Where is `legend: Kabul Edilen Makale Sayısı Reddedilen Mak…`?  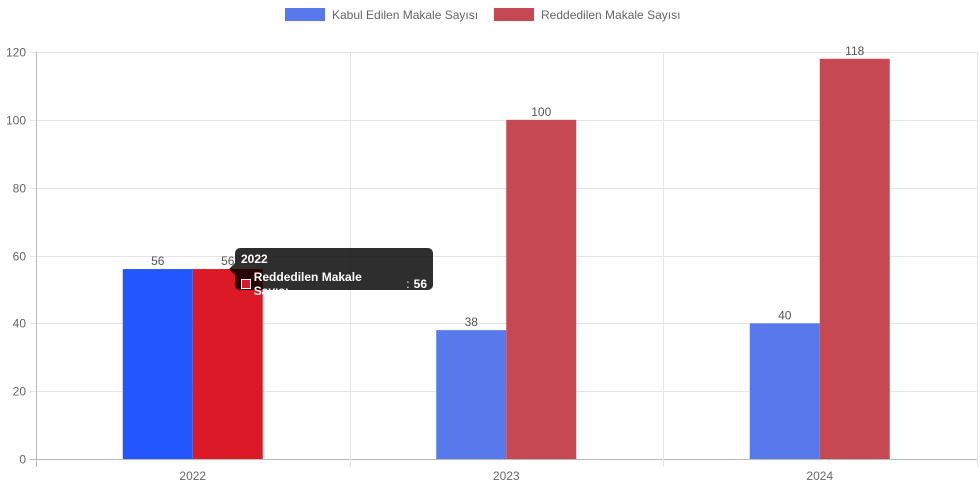 legend: Kabul Edilen Makale Sayısı Reddedilen Mak… is located at coordinates (482, 15).